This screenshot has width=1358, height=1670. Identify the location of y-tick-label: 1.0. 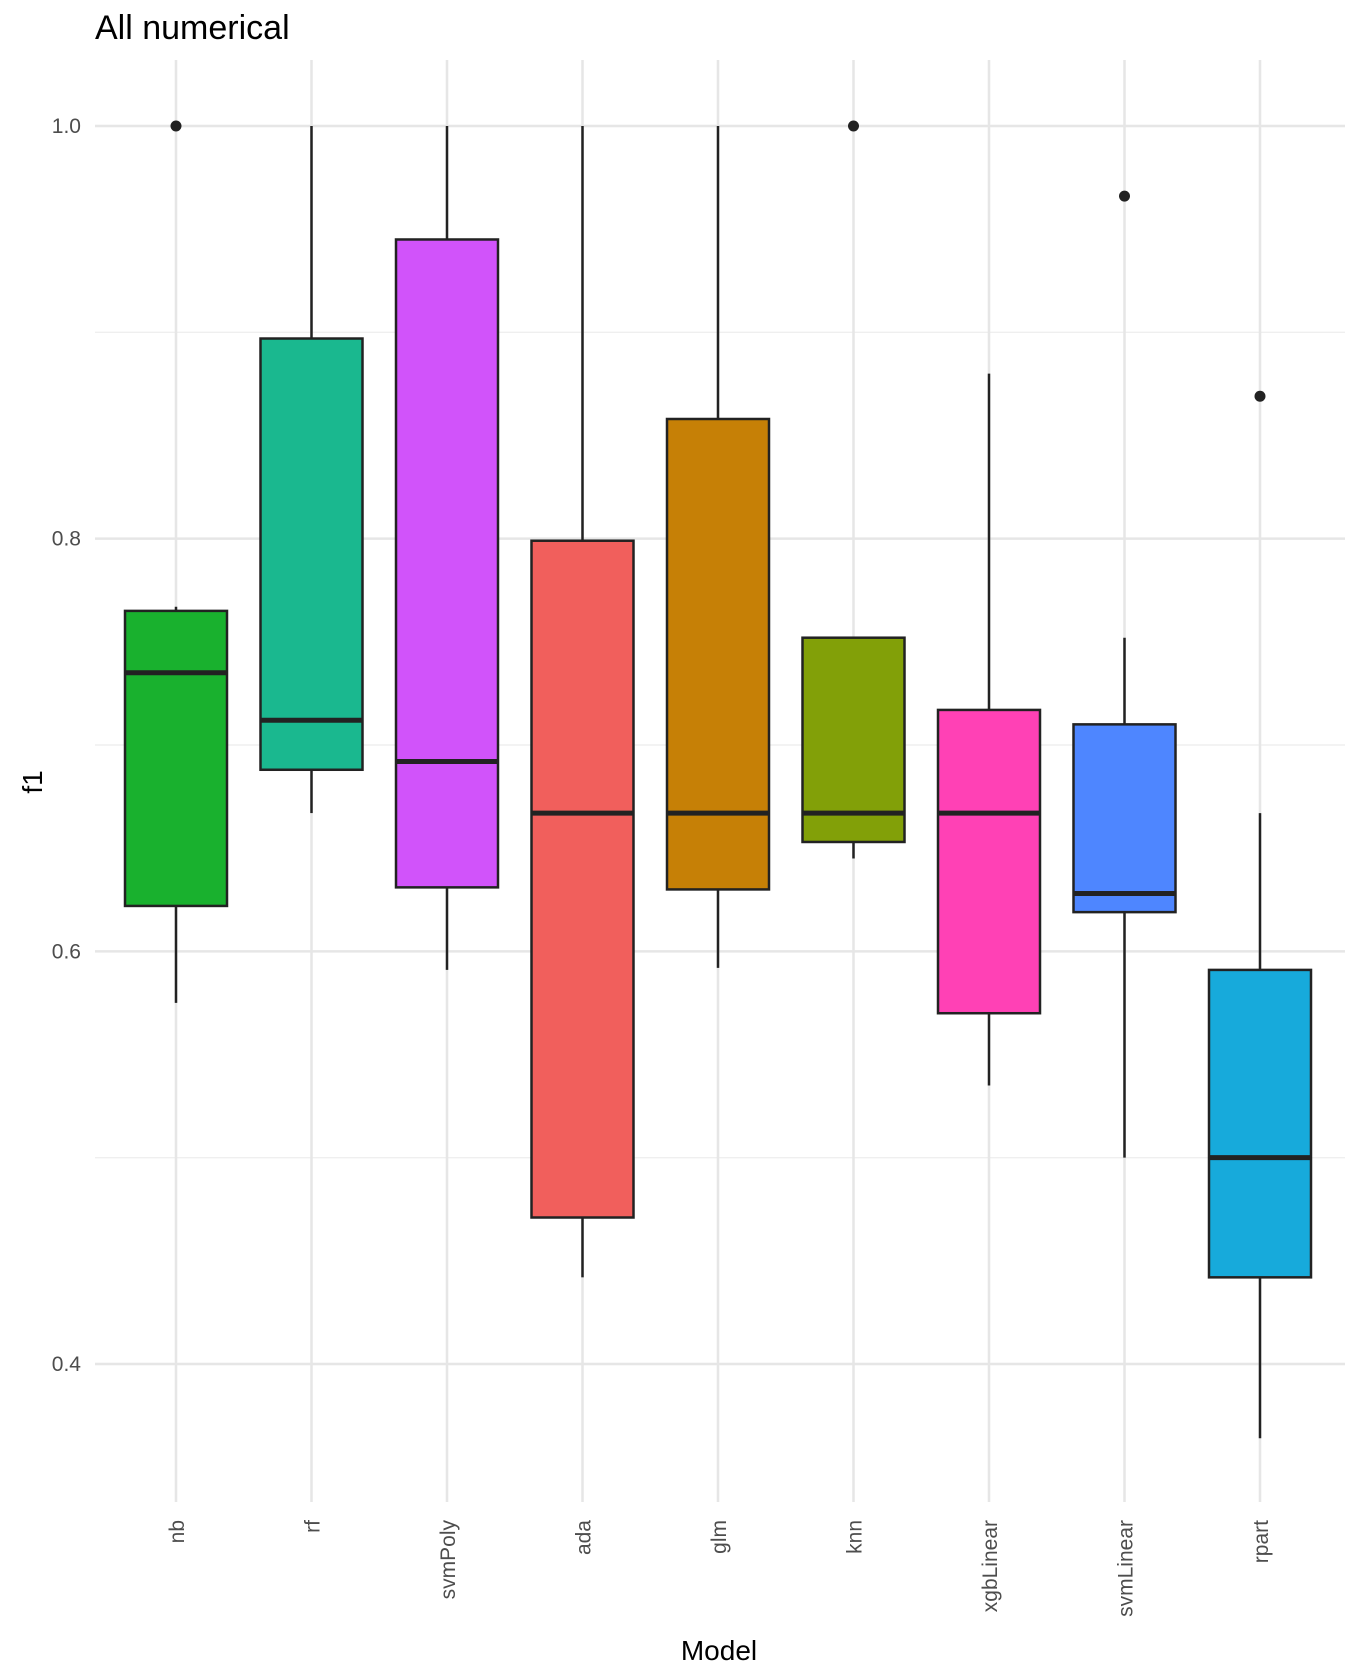
(66, 126).